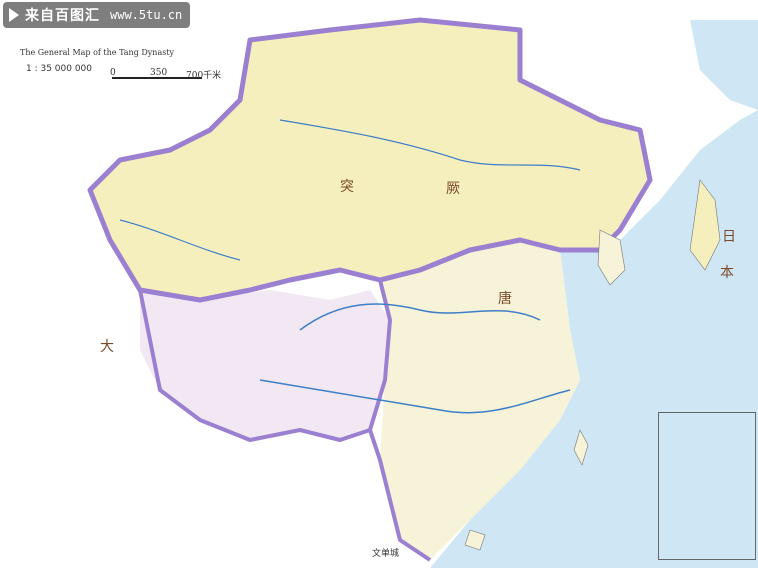 The image size is (758, 568). What do you see at coordinates (707, 486) in the screenshot?
I see `south-china-sea-inset` at bounding box center [707, 486].